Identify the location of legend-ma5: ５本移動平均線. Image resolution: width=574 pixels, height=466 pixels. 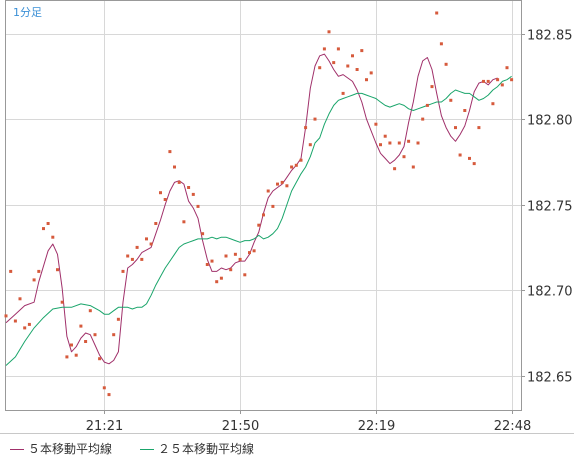
(61, 448).